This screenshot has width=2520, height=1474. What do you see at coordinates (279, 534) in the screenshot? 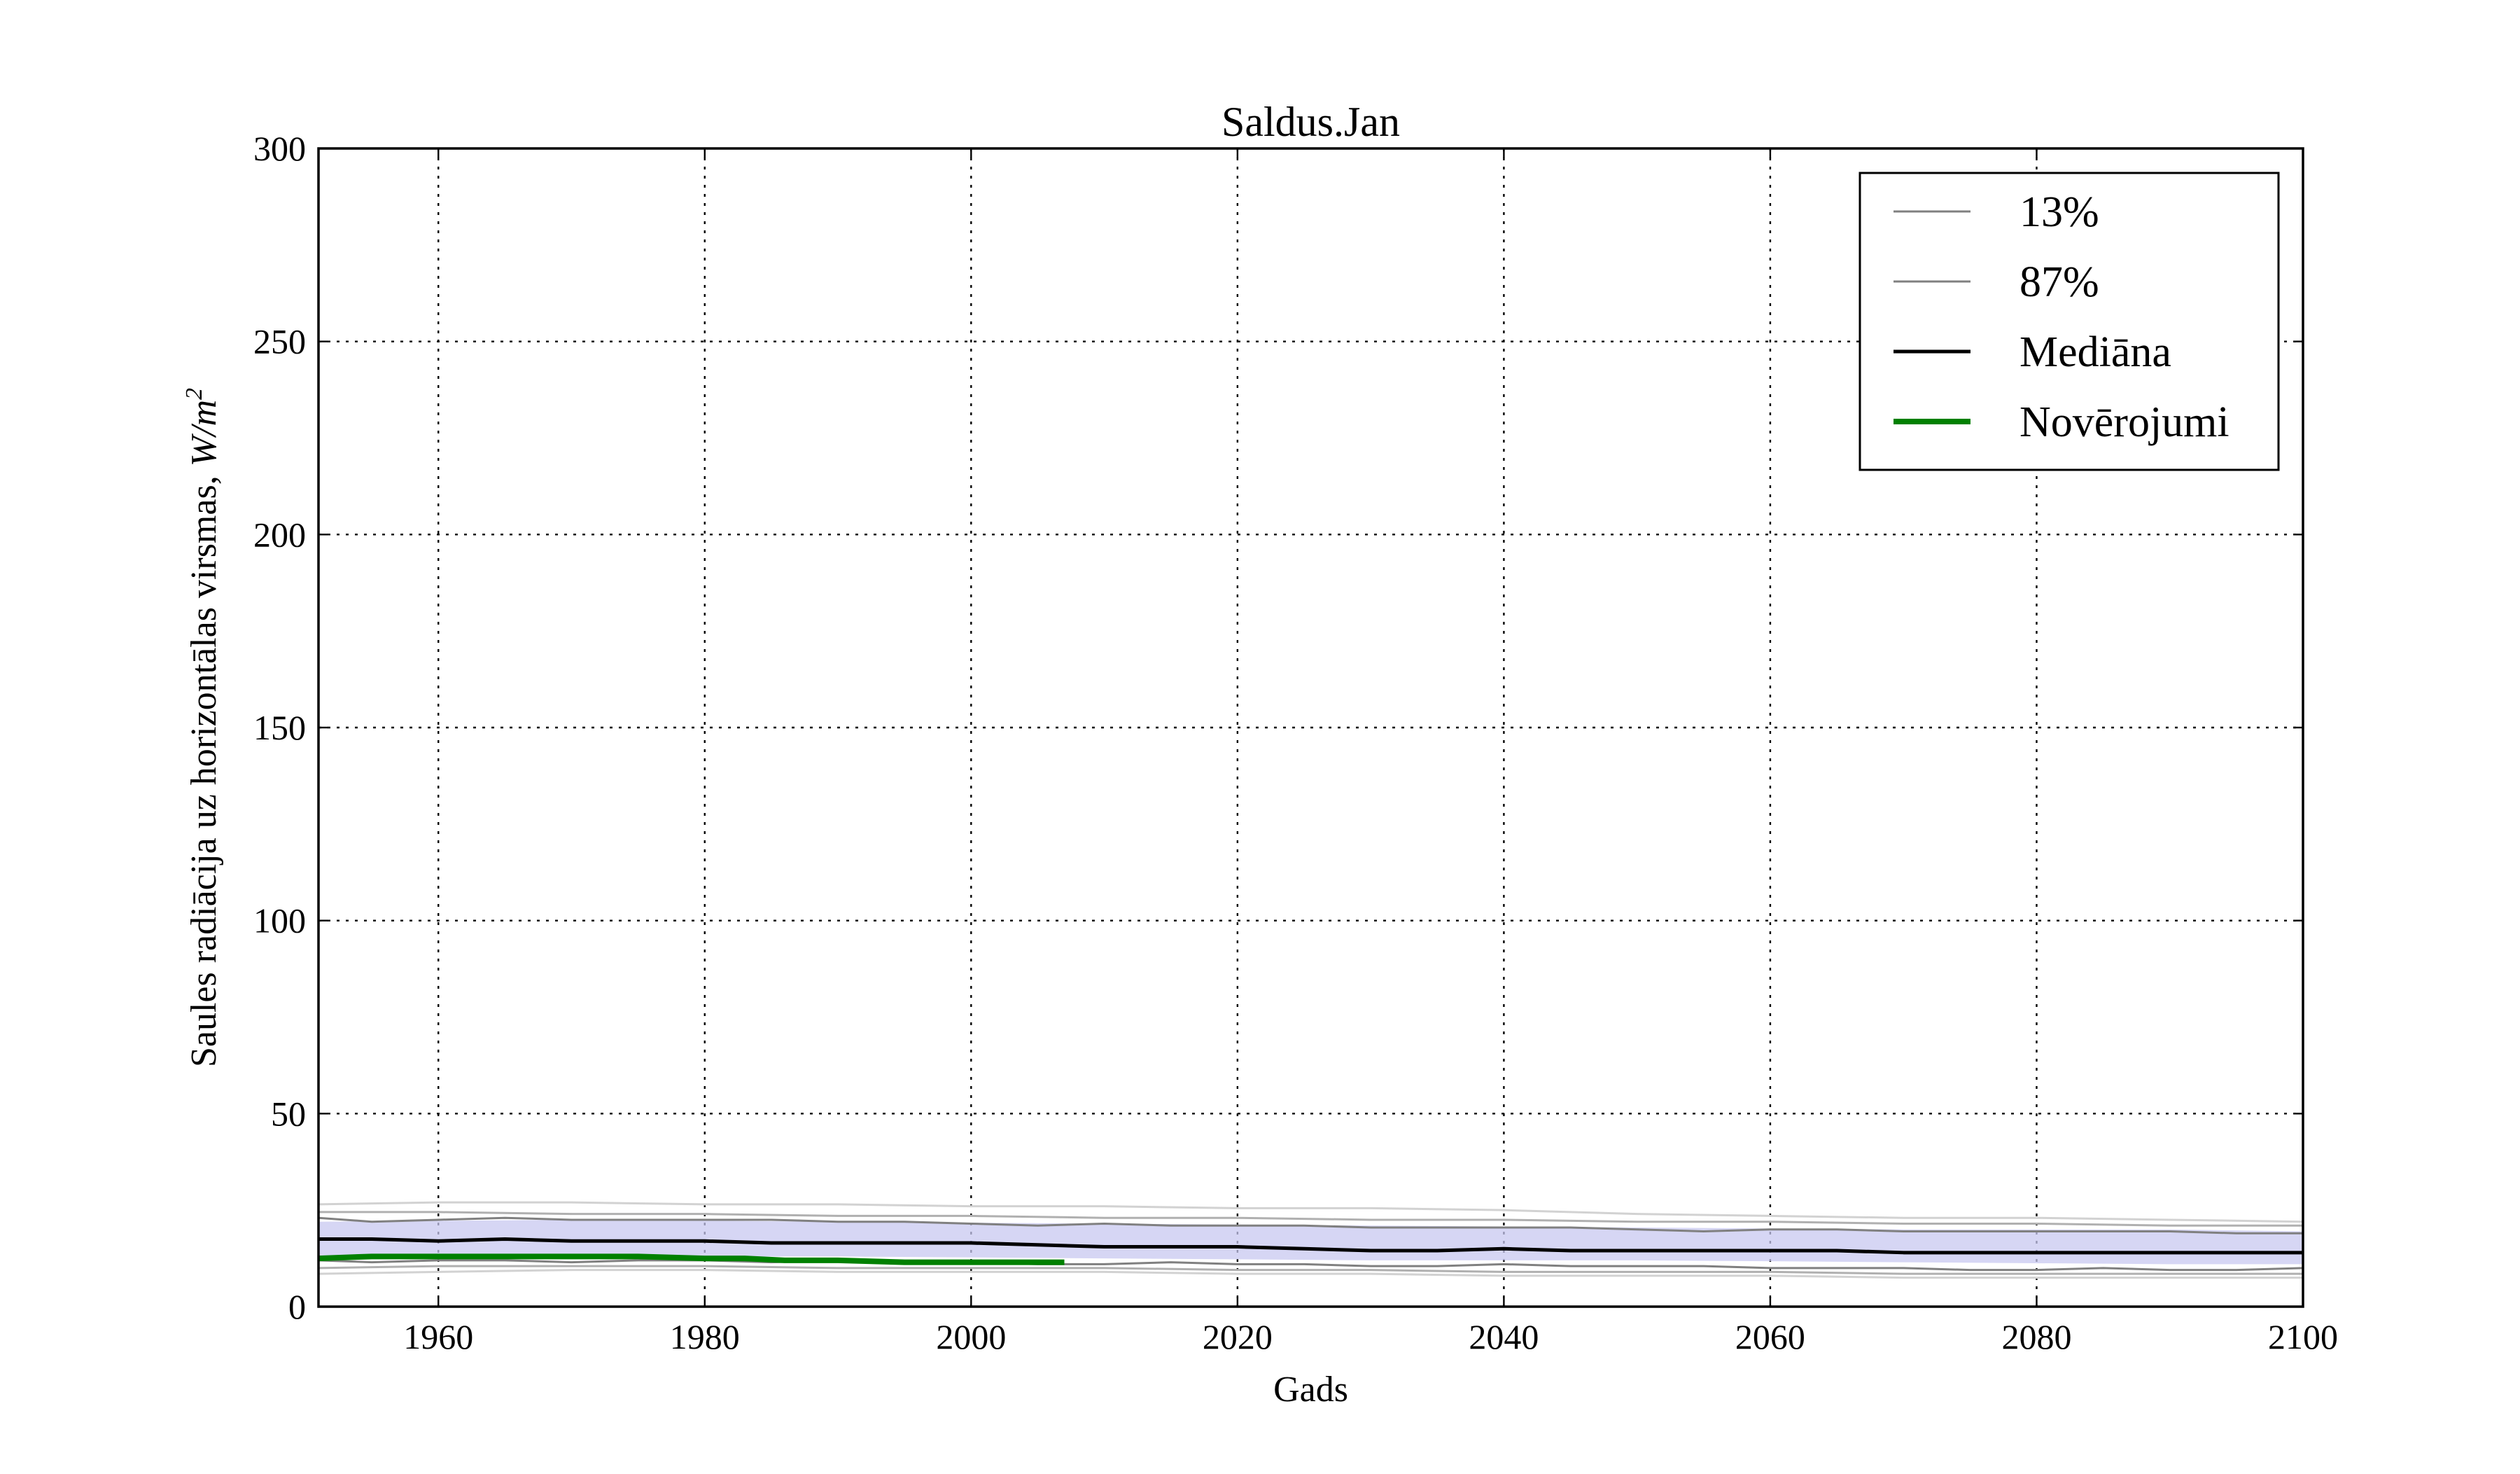
I see `y-tick-label: 200` at bounding box center [279, 534].